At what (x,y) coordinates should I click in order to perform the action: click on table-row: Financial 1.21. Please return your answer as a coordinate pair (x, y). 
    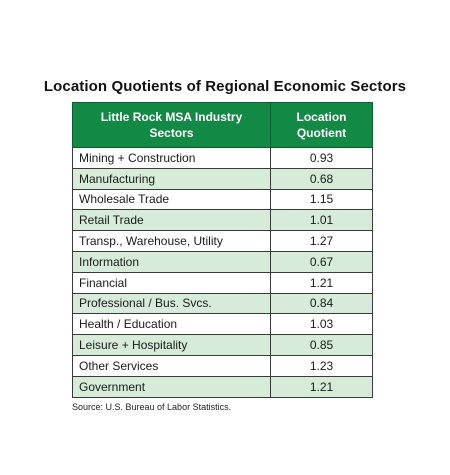
    Looking at the image, I should click on (222, 282).